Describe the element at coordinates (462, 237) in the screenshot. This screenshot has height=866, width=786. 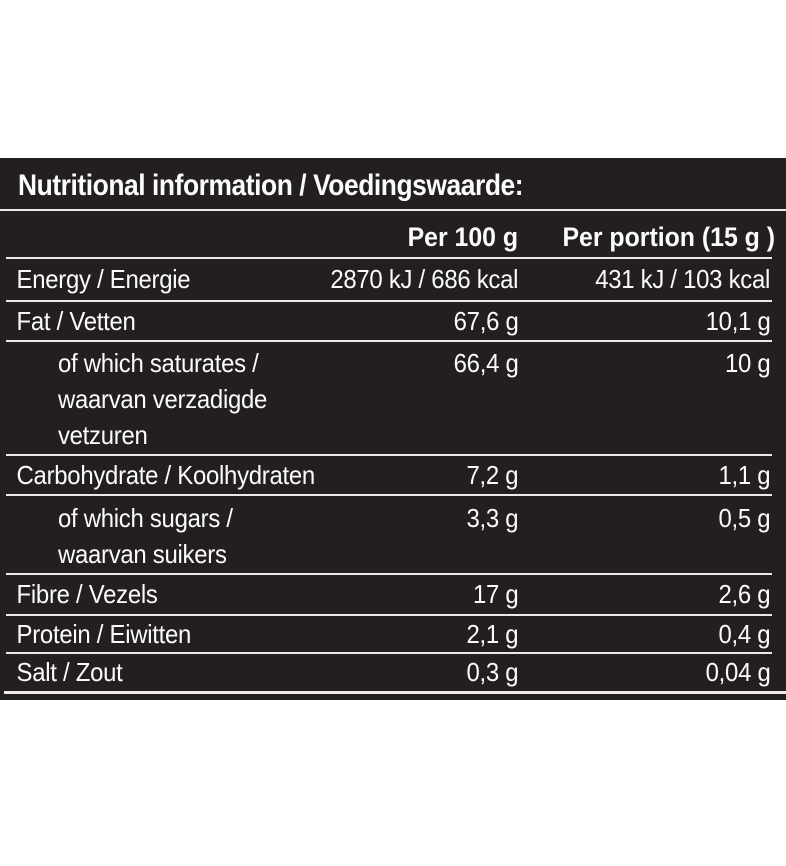
I see `column-header-per100: Per 100 g` at that location.